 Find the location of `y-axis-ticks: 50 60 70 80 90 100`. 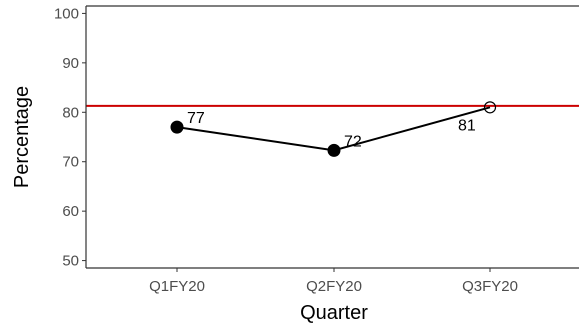

y-axis-ticks: 50 60 70 80 90 100 is located at coordinates (70, 137).